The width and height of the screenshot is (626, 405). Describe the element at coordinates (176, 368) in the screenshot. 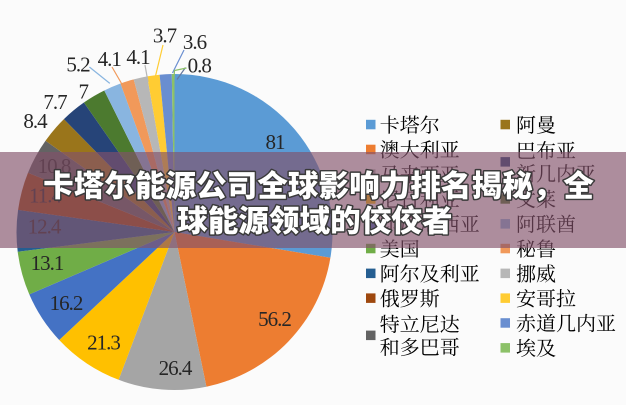

I see `svg-text: 26.4` at that location.